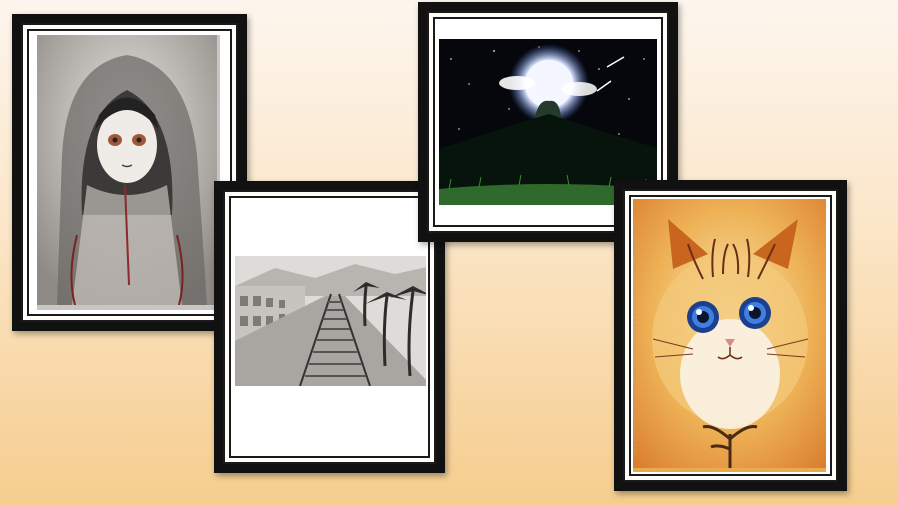  Describe the element at coordinates (330, 321) in the screenshot. I see `railway-track-sketch-icon` at that location.